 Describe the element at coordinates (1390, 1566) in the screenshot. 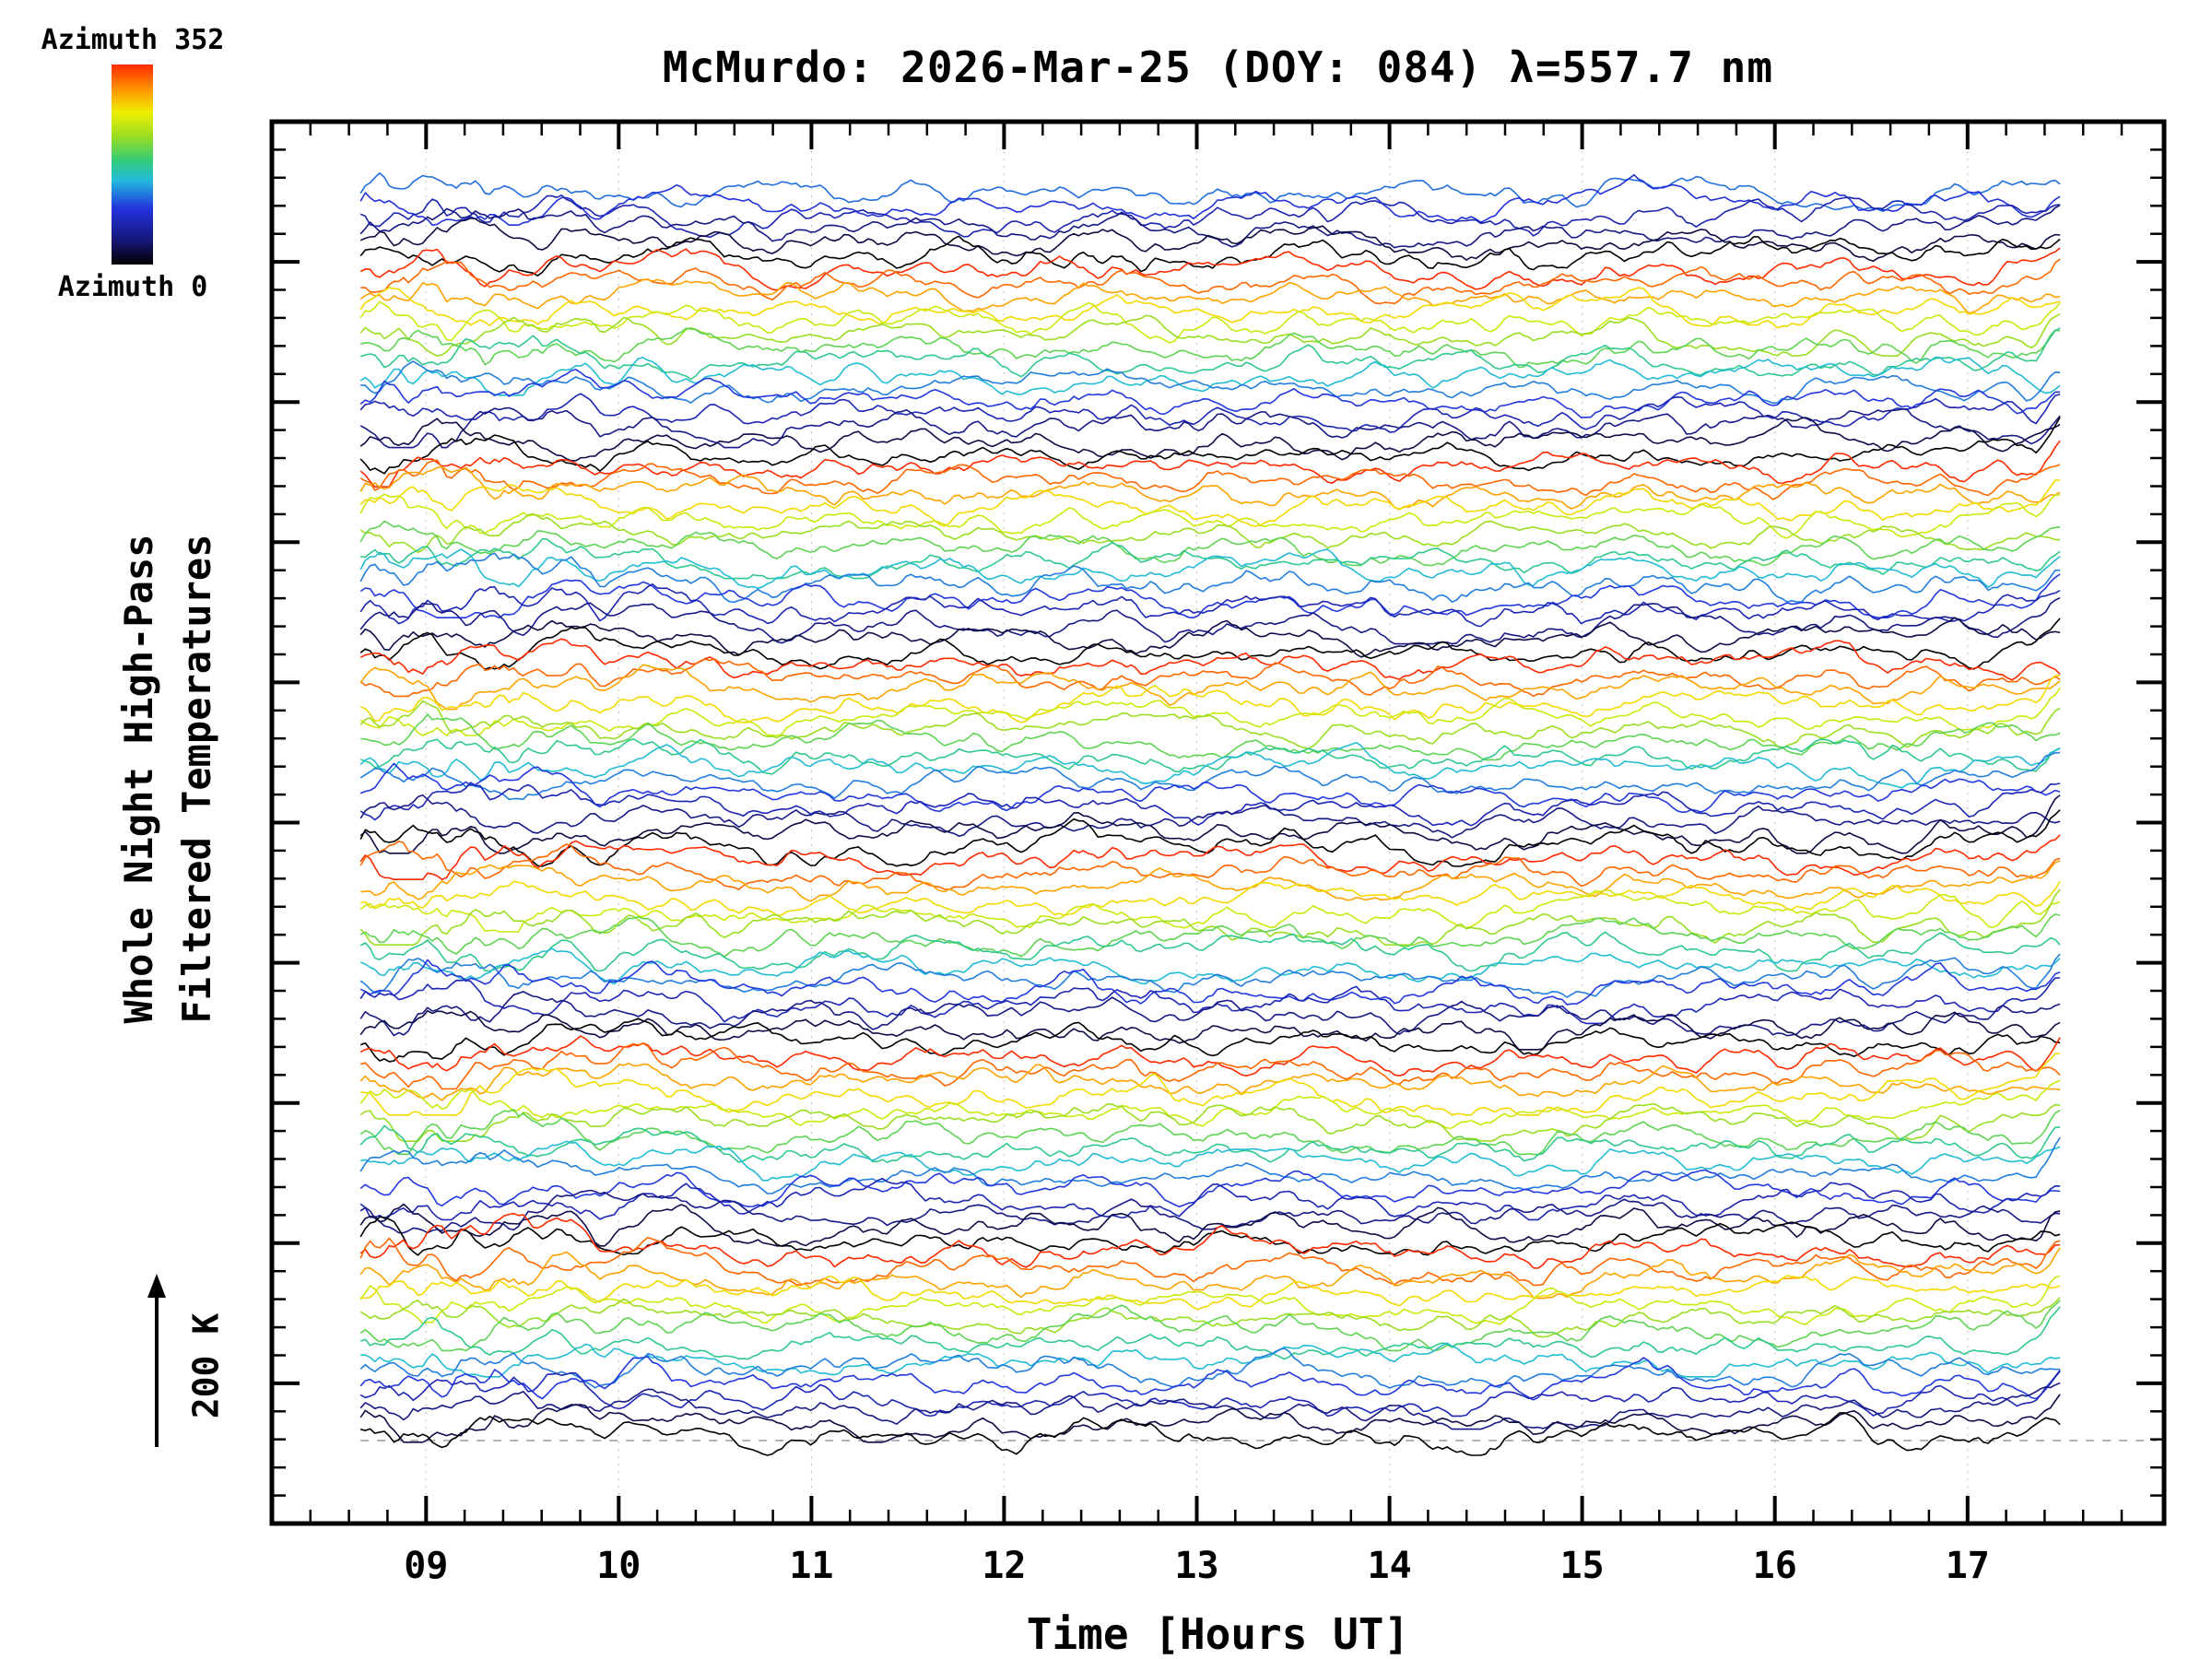

I see `x-tick-label: 14` at that location.